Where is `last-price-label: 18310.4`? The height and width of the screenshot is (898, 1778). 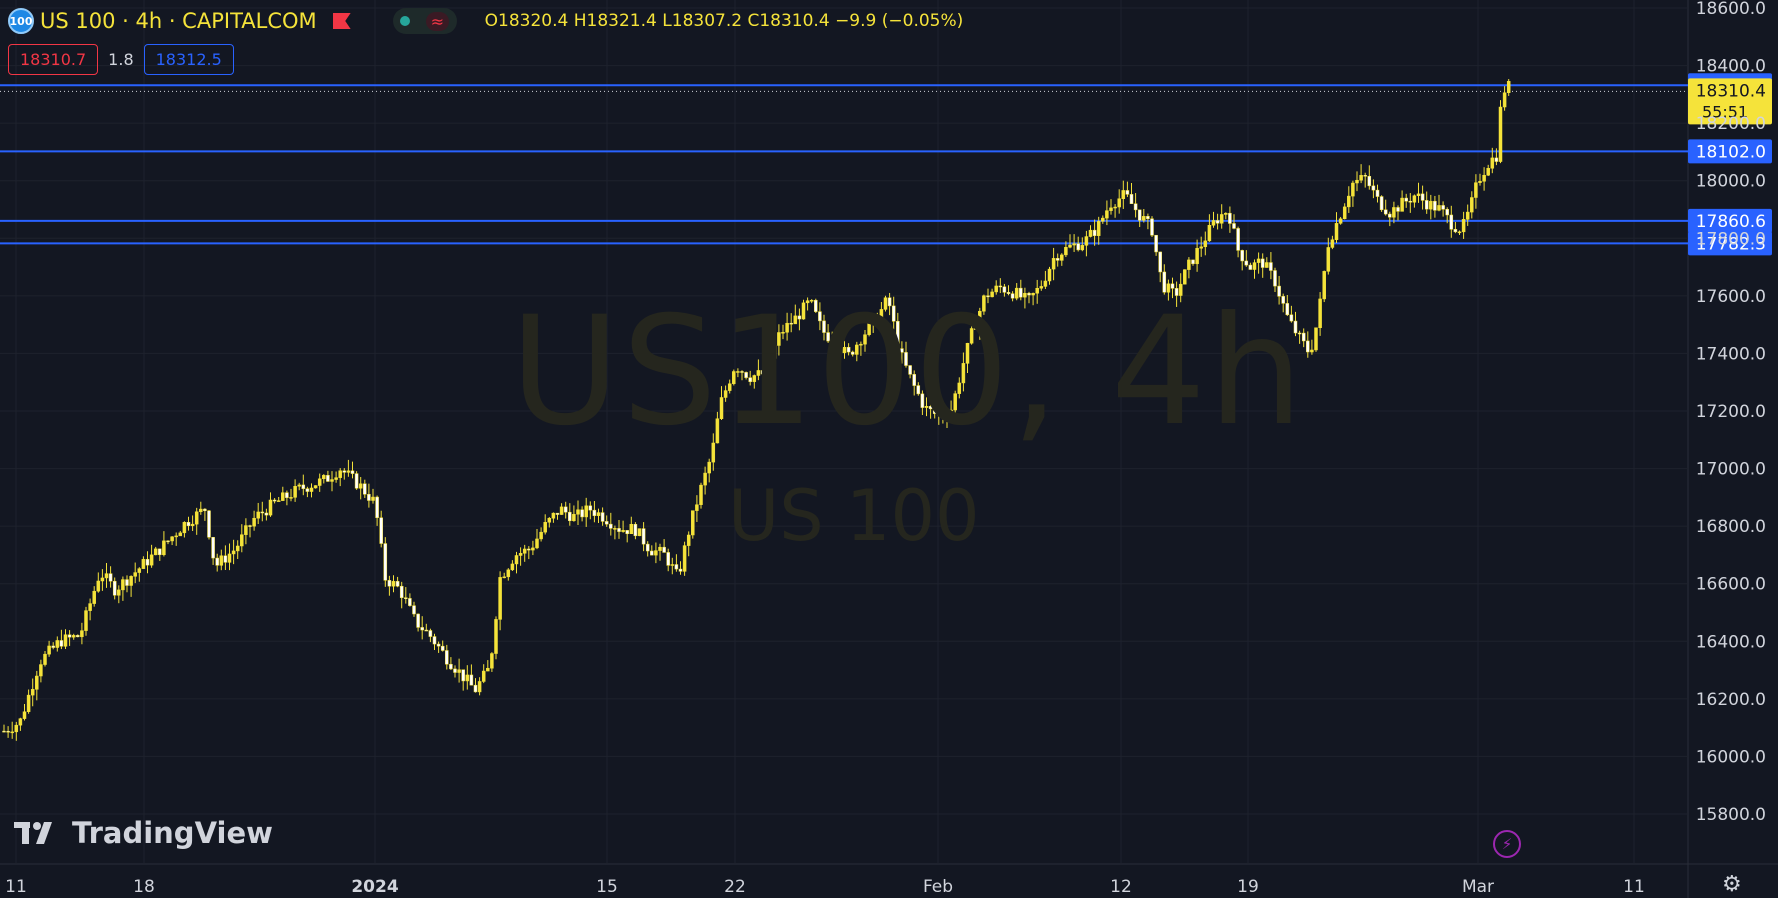
last-price-label: 18310.4 is located at coordinates (1731, 91).